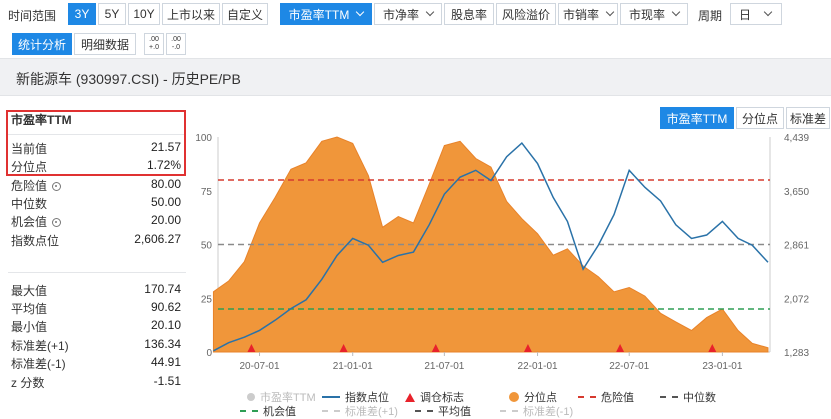 Image resolution: width=831 pixels, height=419 pixels. Describe the element at coordinates (207, 299) in the screenshot. I see `y-left-tick-label: 25` at that location.